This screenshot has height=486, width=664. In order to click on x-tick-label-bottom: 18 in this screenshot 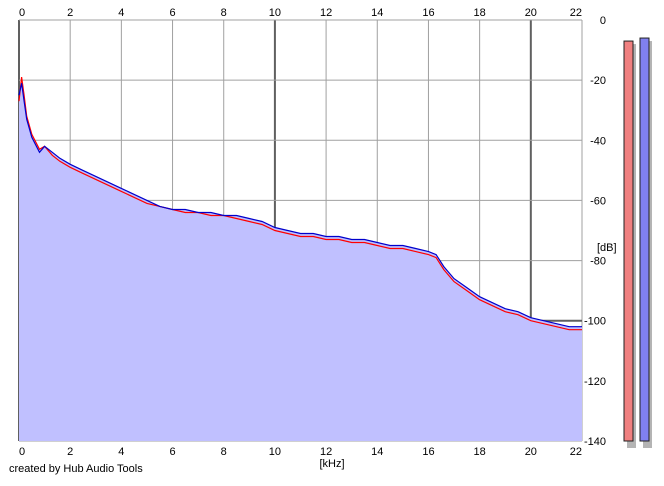, I will do `click(480, 452)`.